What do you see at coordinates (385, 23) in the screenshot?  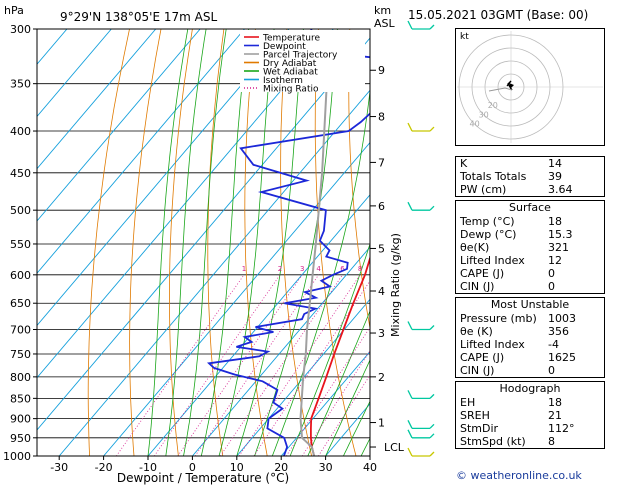 I see `asl-label: ASL` at bounding box center [385, 23].